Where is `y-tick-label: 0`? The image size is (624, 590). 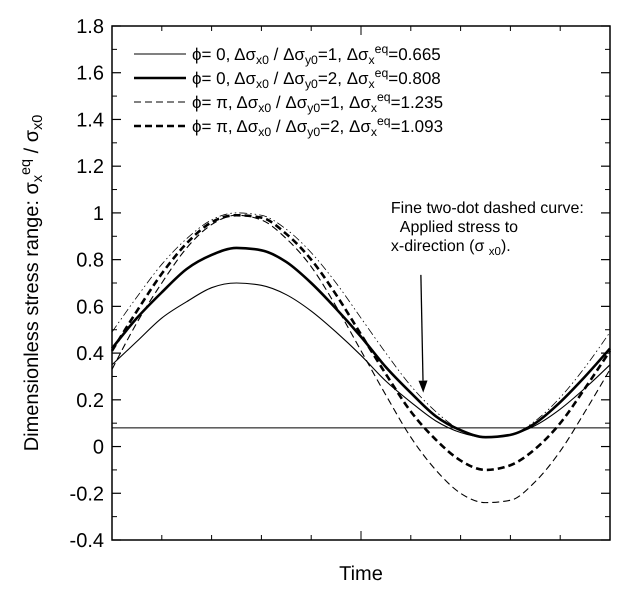
y-tick-label: 0 is located at coordinates (98, 447).